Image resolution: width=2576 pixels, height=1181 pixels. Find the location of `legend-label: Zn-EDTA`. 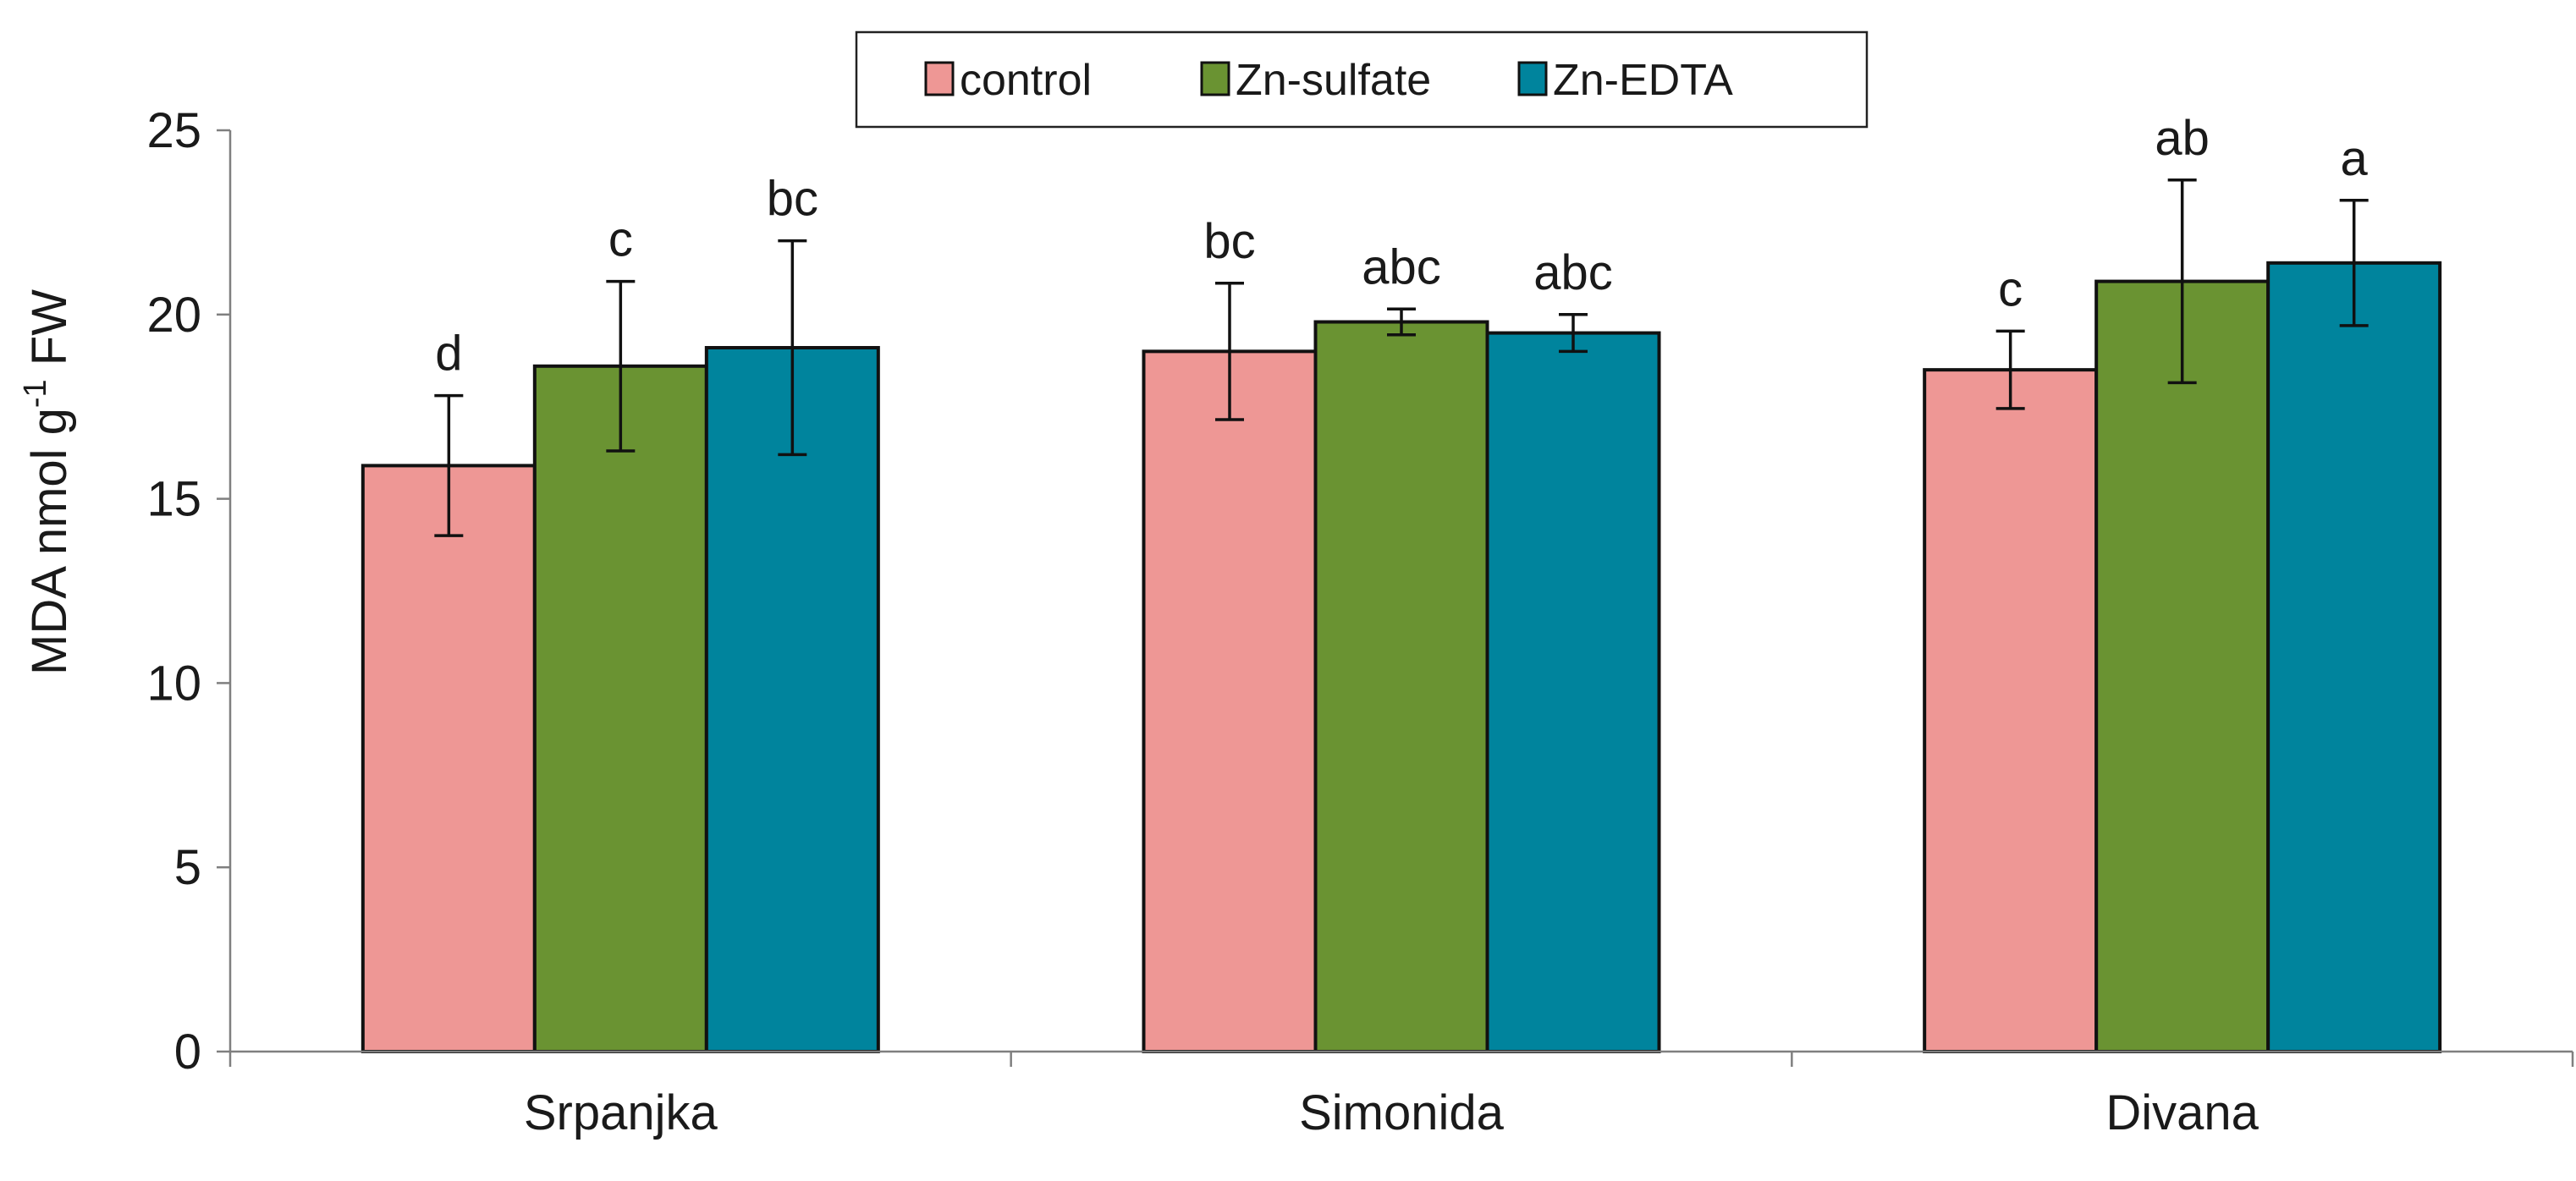

legend-label: Zn-EDTA is located at coordinates (1643, 80).